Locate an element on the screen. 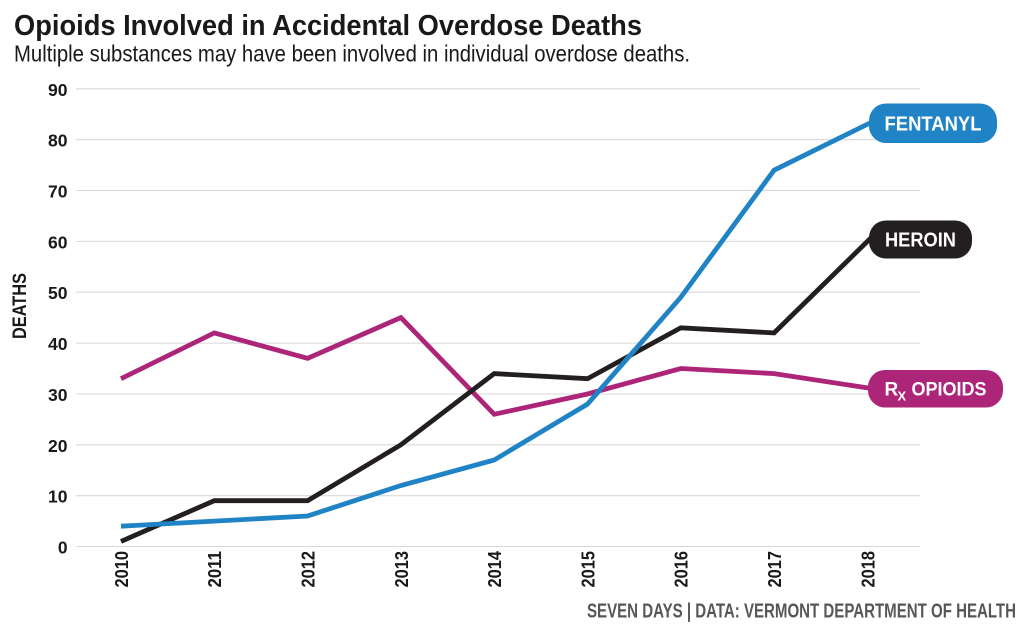 The image size is (1025, 633). svg-text: HEROIN is located at coordinates (920, 241).